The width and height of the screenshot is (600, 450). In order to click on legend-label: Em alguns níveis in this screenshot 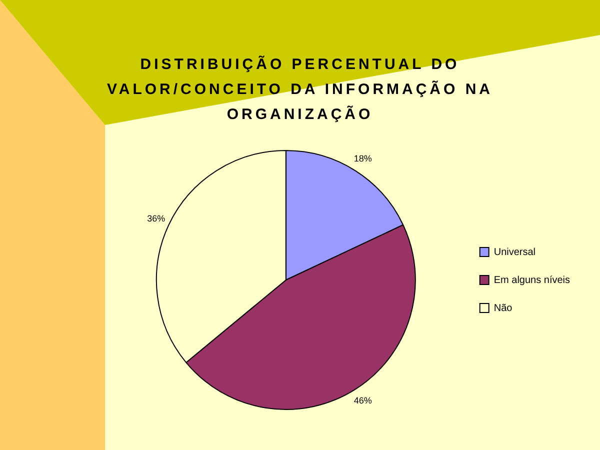, I will do `click(532, 280)`.